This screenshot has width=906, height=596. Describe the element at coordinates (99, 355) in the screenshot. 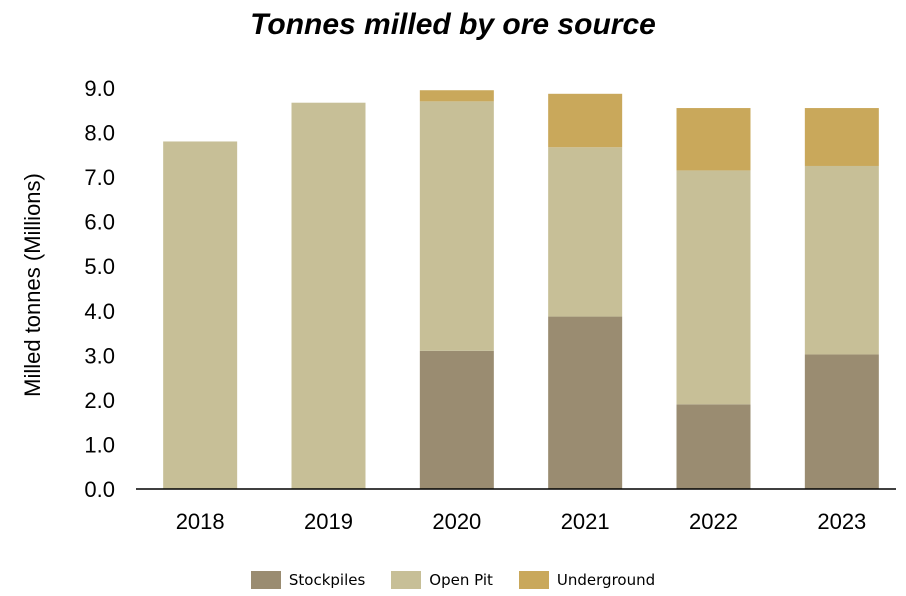

I see `y-tick-label: 3.0` at that location.